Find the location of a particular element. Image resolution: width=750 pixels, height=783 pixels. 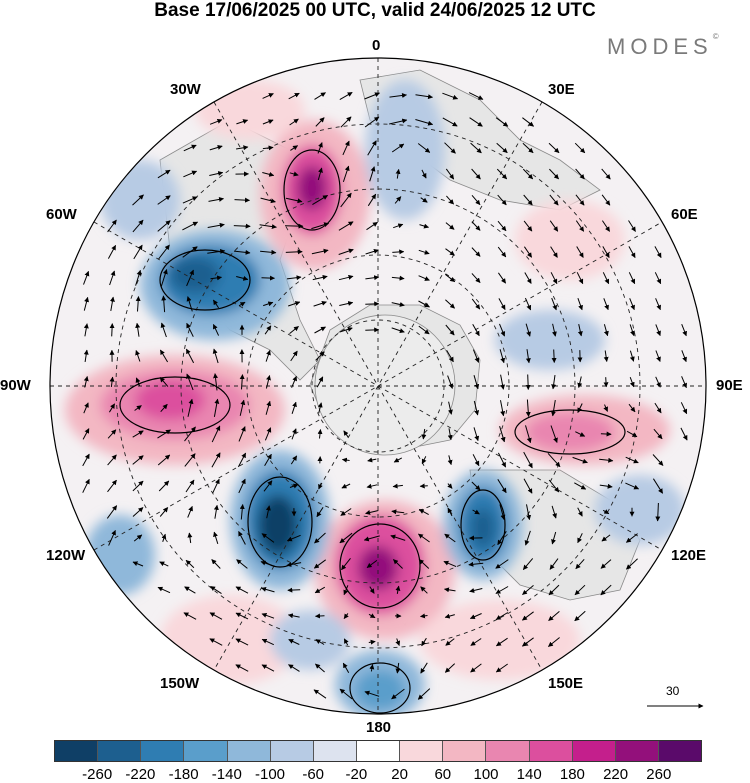

circulation-south is located at coordinates (380, 688).